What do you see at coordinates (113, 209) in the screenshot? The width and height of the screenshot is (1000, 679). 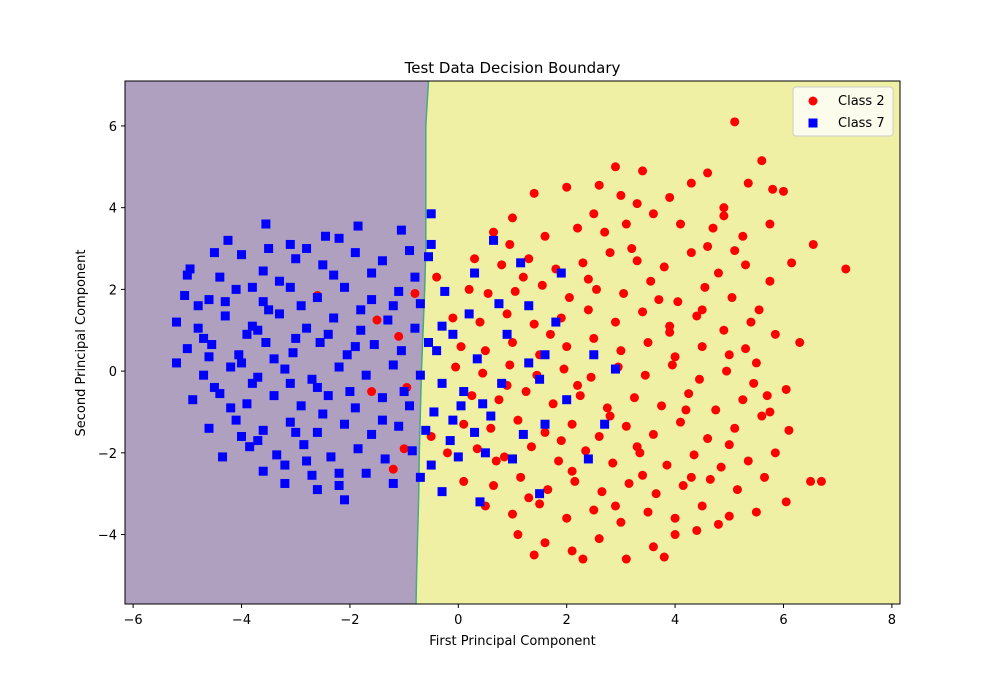 I see `y-tick-label: 4` at bounding box center [113, 209].